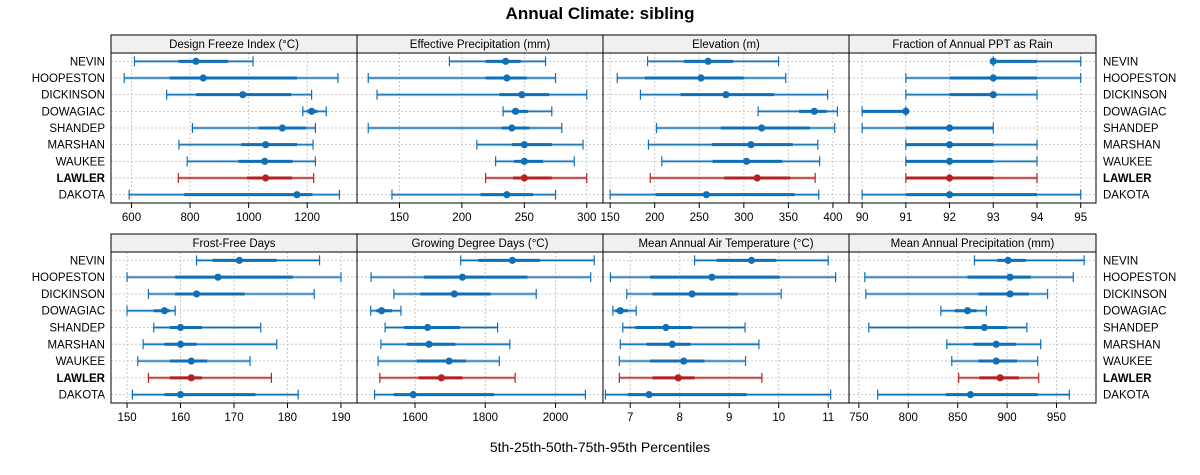 This screenshot has width=1200, height=475. I want to click on row-label-left: WAUKEE, so click(81, 362).